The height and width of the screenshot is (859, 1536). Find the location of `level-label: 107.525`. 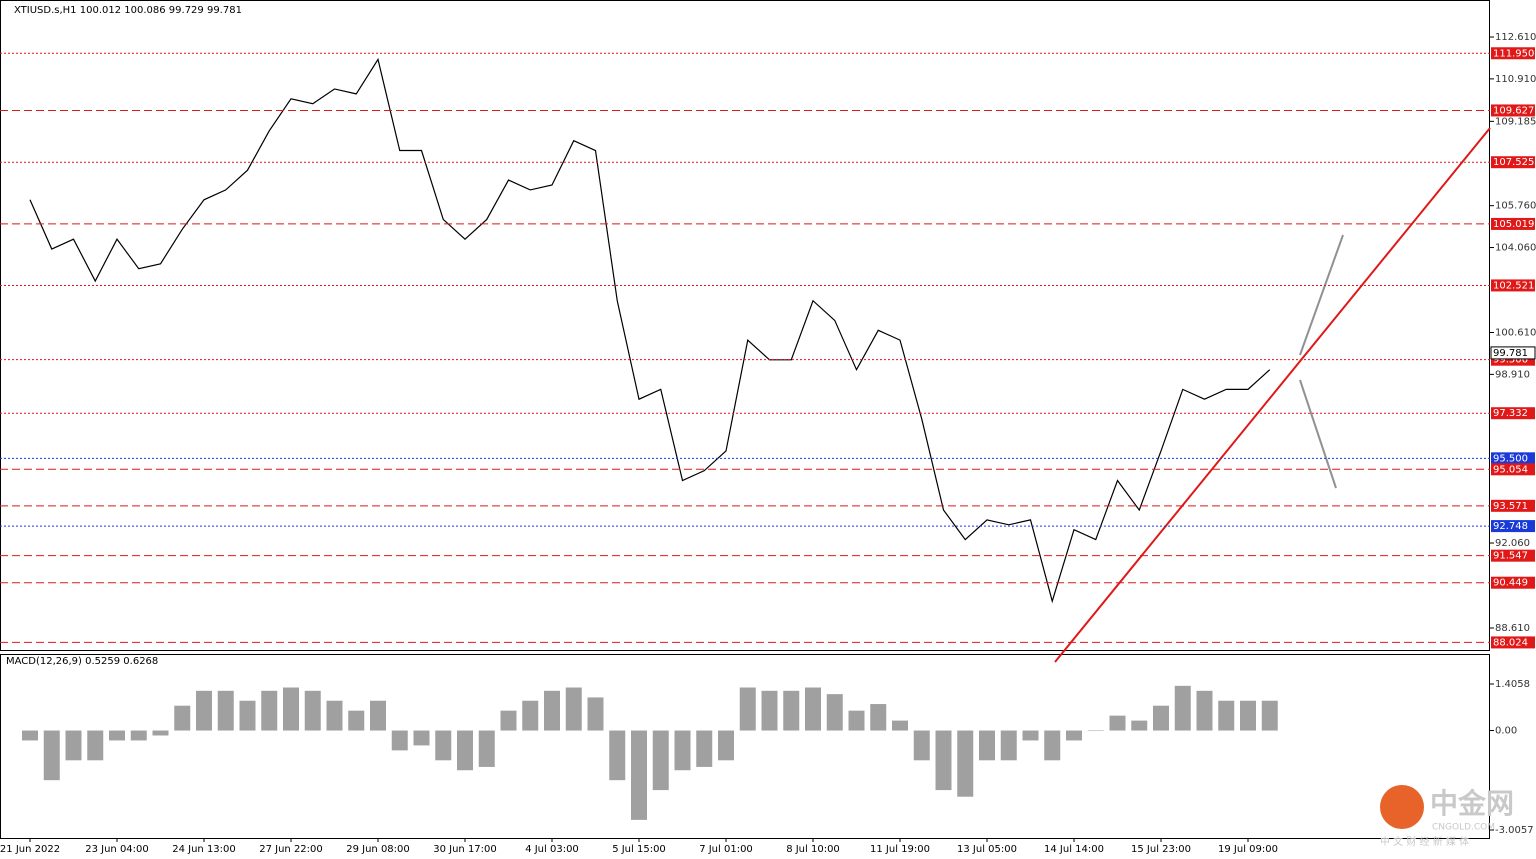

level-label: 107.525 is located at coordinates (1513, 162).